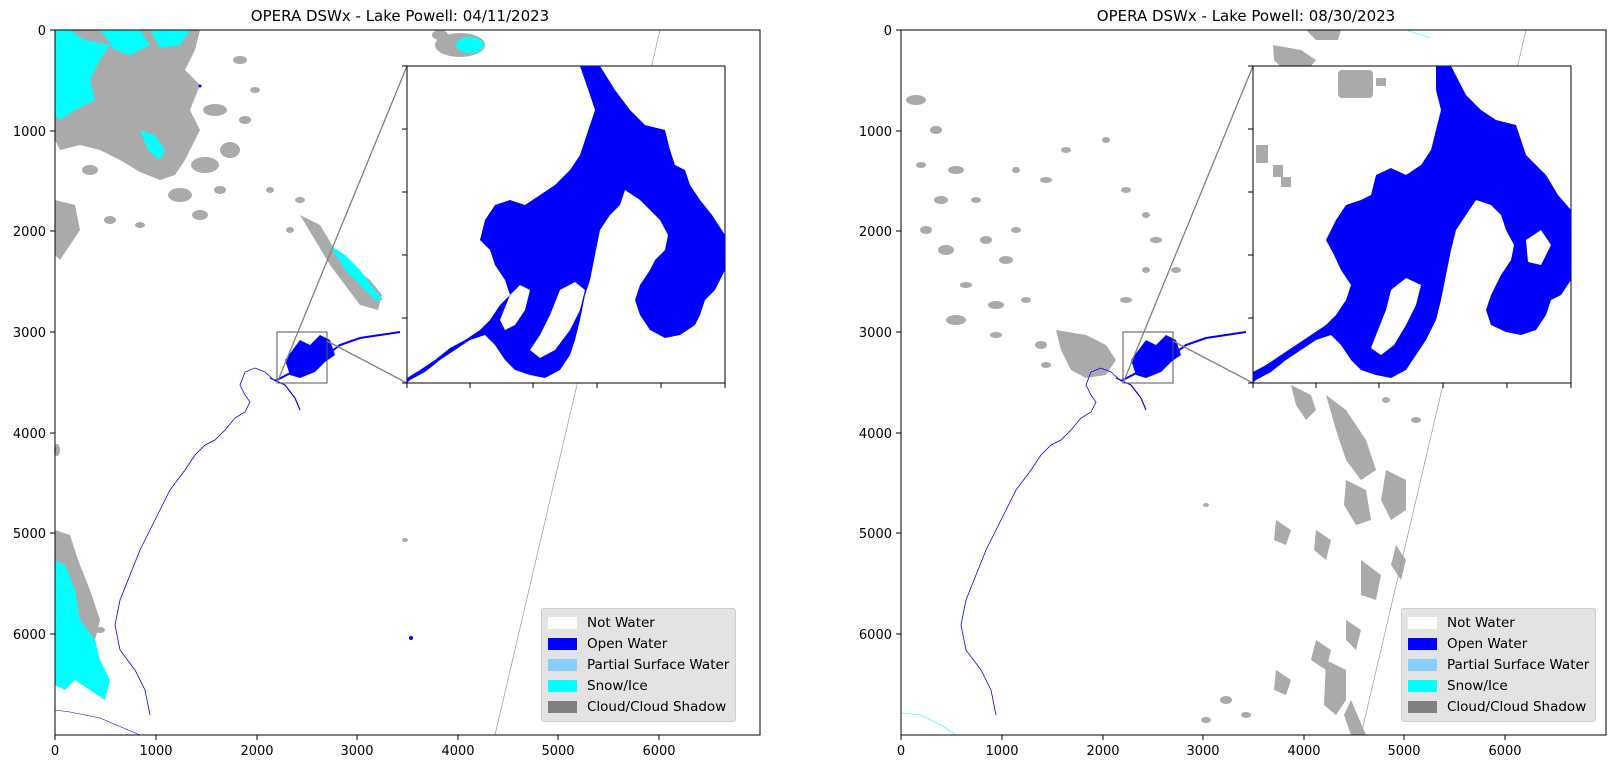 This screenshot has height=768, width=1615. Describe the element at coordinates (1418, 34) in the screenshot. I see `snow-trace` at that location.